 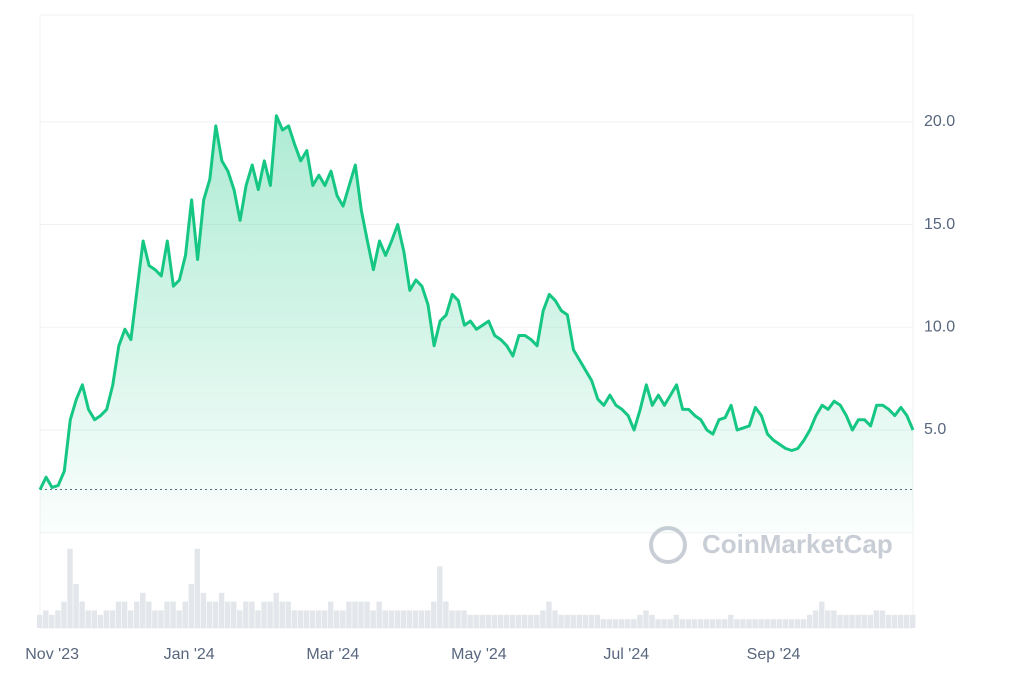 I want to click on x-tick-label: Mar '24, so click(x=332, y=654).